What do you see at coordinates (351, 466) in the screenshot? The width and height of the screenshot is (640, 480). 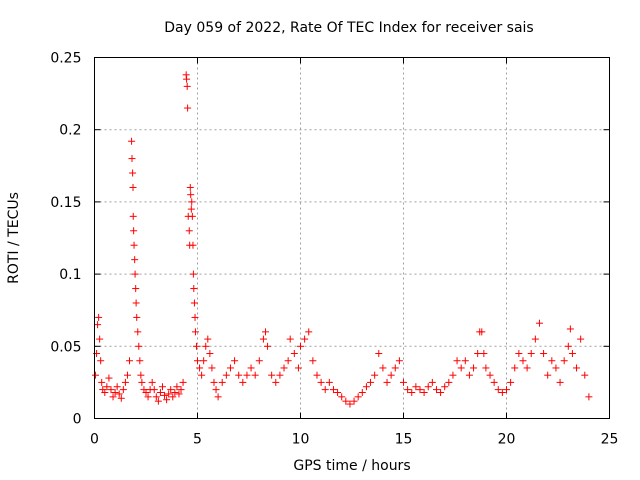 I see `x-axis-label: GPS time / hours` at bounding box center [351, 466].